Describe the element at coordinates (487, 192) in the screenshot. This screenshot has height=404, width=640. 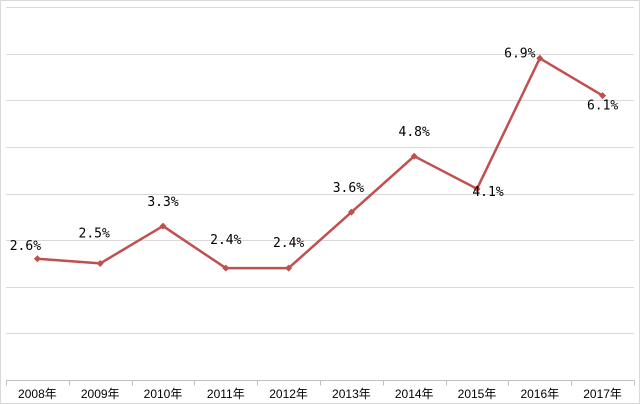
I see `data-label: 4.1%` at that location.